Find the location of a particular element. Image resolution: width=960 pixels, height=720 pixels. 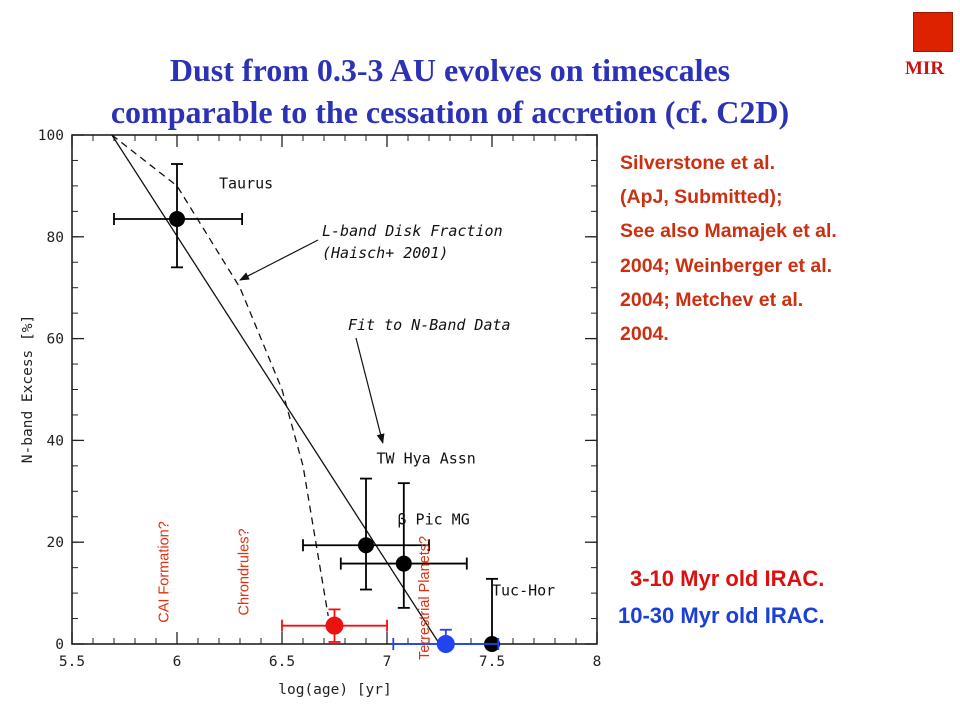

y-tick-label: 20 is located at coordinates (55, 543).